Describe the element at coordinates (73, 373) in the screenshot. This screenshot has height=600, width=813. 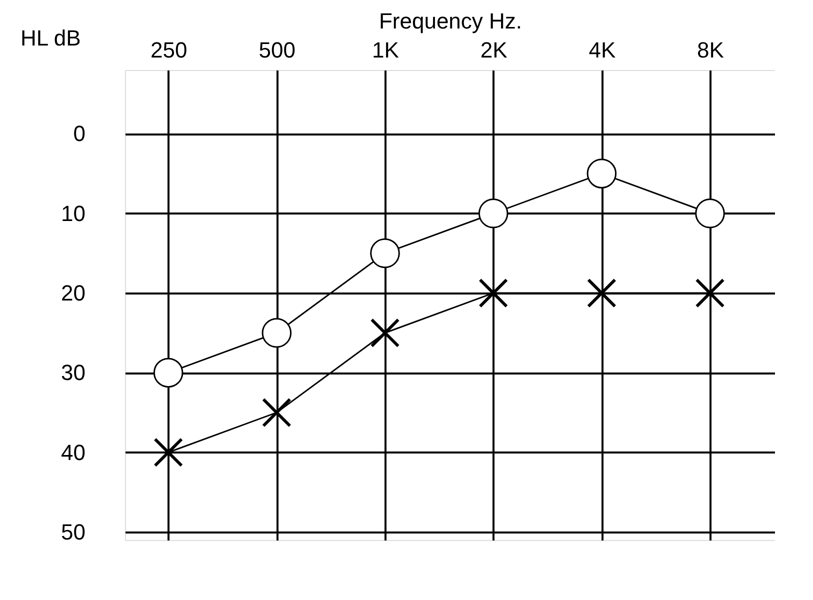
I see `y-tick-label: 30` at that location.